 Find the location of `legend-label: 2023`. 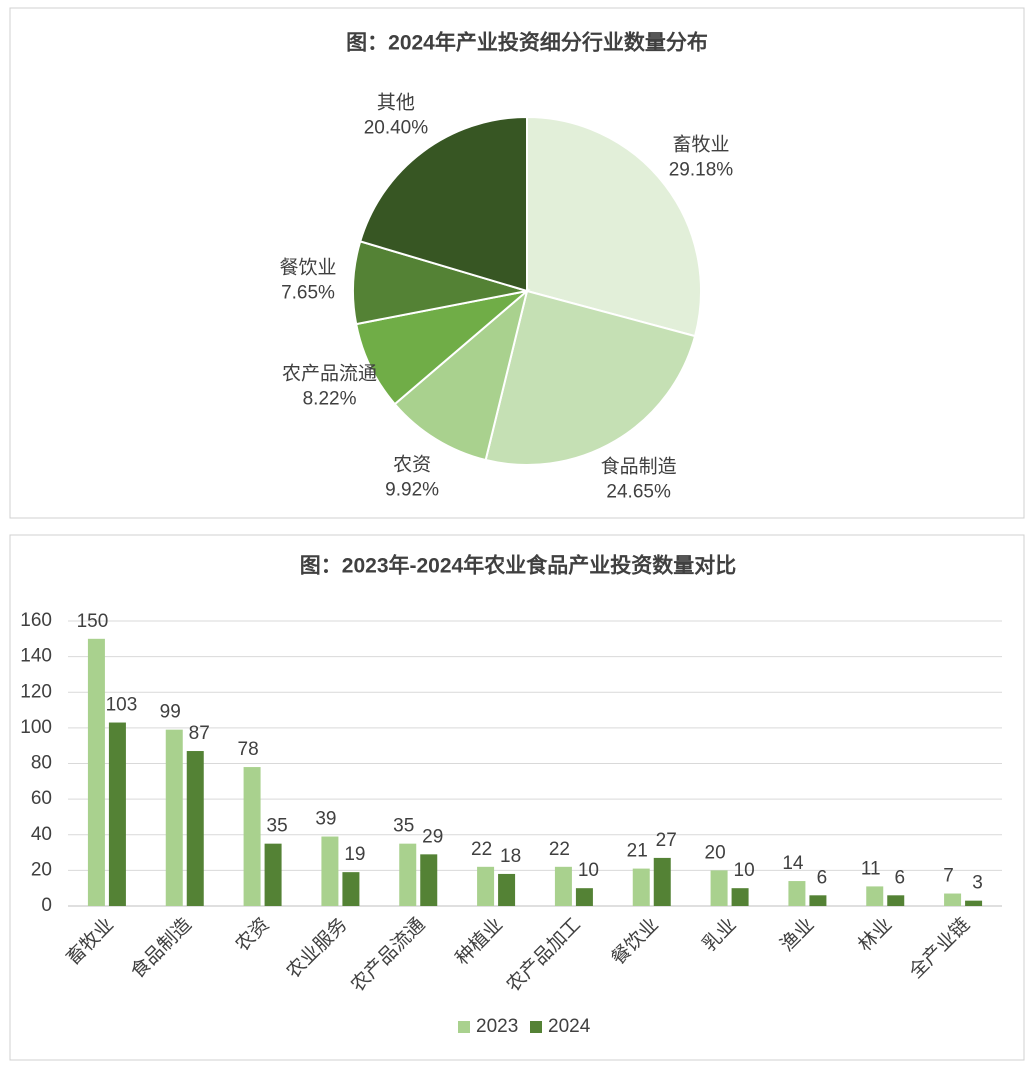

legend-label: 2023 is located at coordinates (497, 1026).